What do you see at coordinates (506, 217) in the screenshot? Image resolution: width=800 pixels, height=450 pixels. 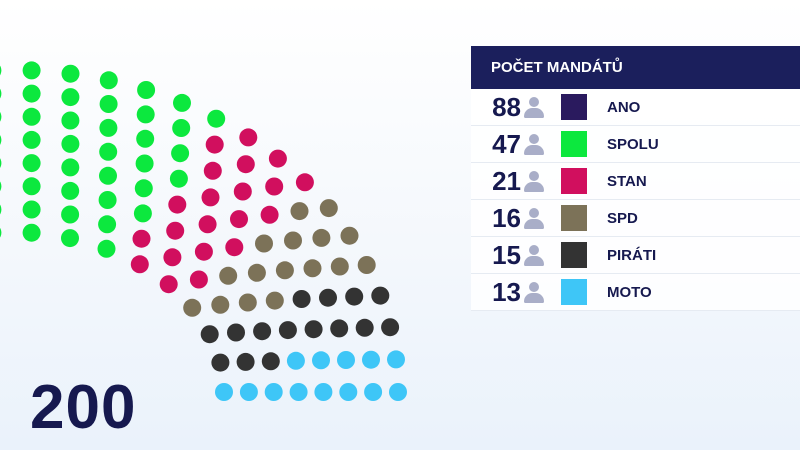 I see `seat-count: 16` at bounding box center [506, 217].